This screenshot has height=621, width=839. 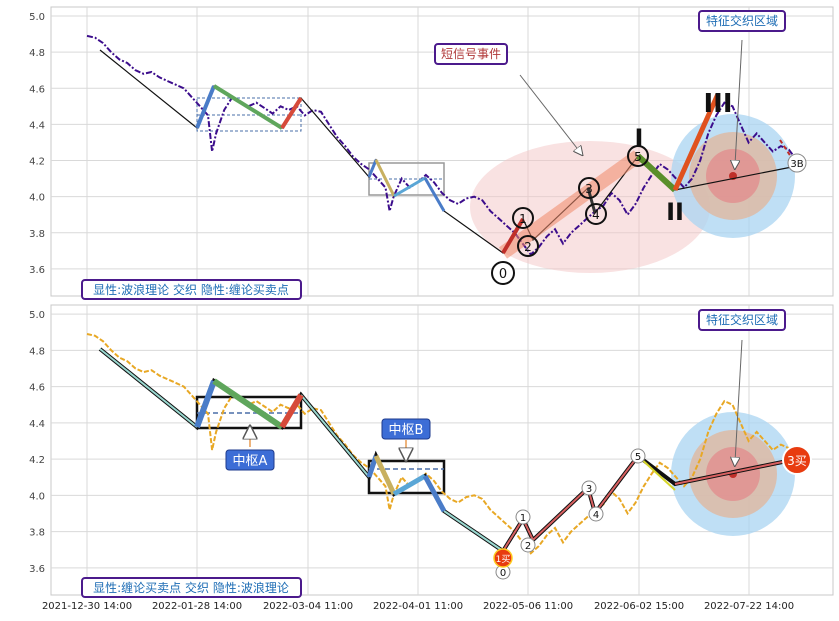 I want to click on bottom-wave-marker-3-label: 3, so click(x=589, y=489).